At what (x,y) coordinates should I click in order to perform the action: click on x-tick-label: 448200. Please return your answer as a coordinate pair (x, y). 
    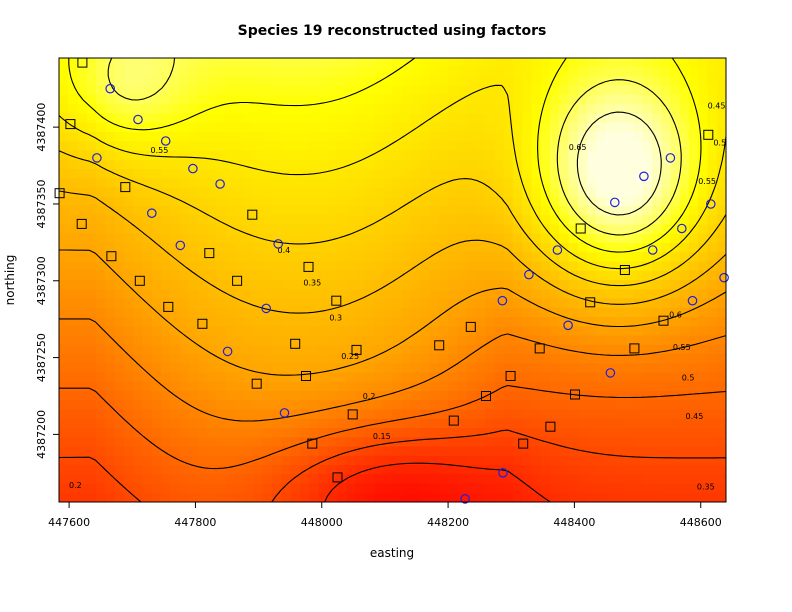
    Looking at the image, I should click on (448, 522).